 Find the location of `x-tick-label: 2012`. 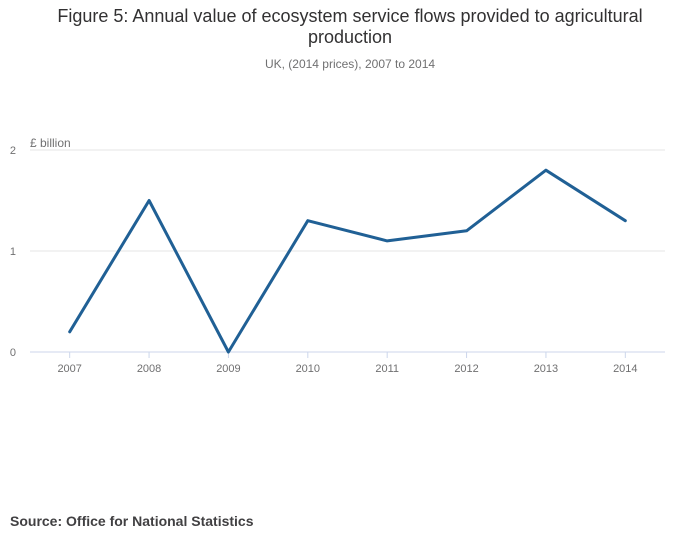

x-tick-label: 2012 is located at coordinates (466, 369).